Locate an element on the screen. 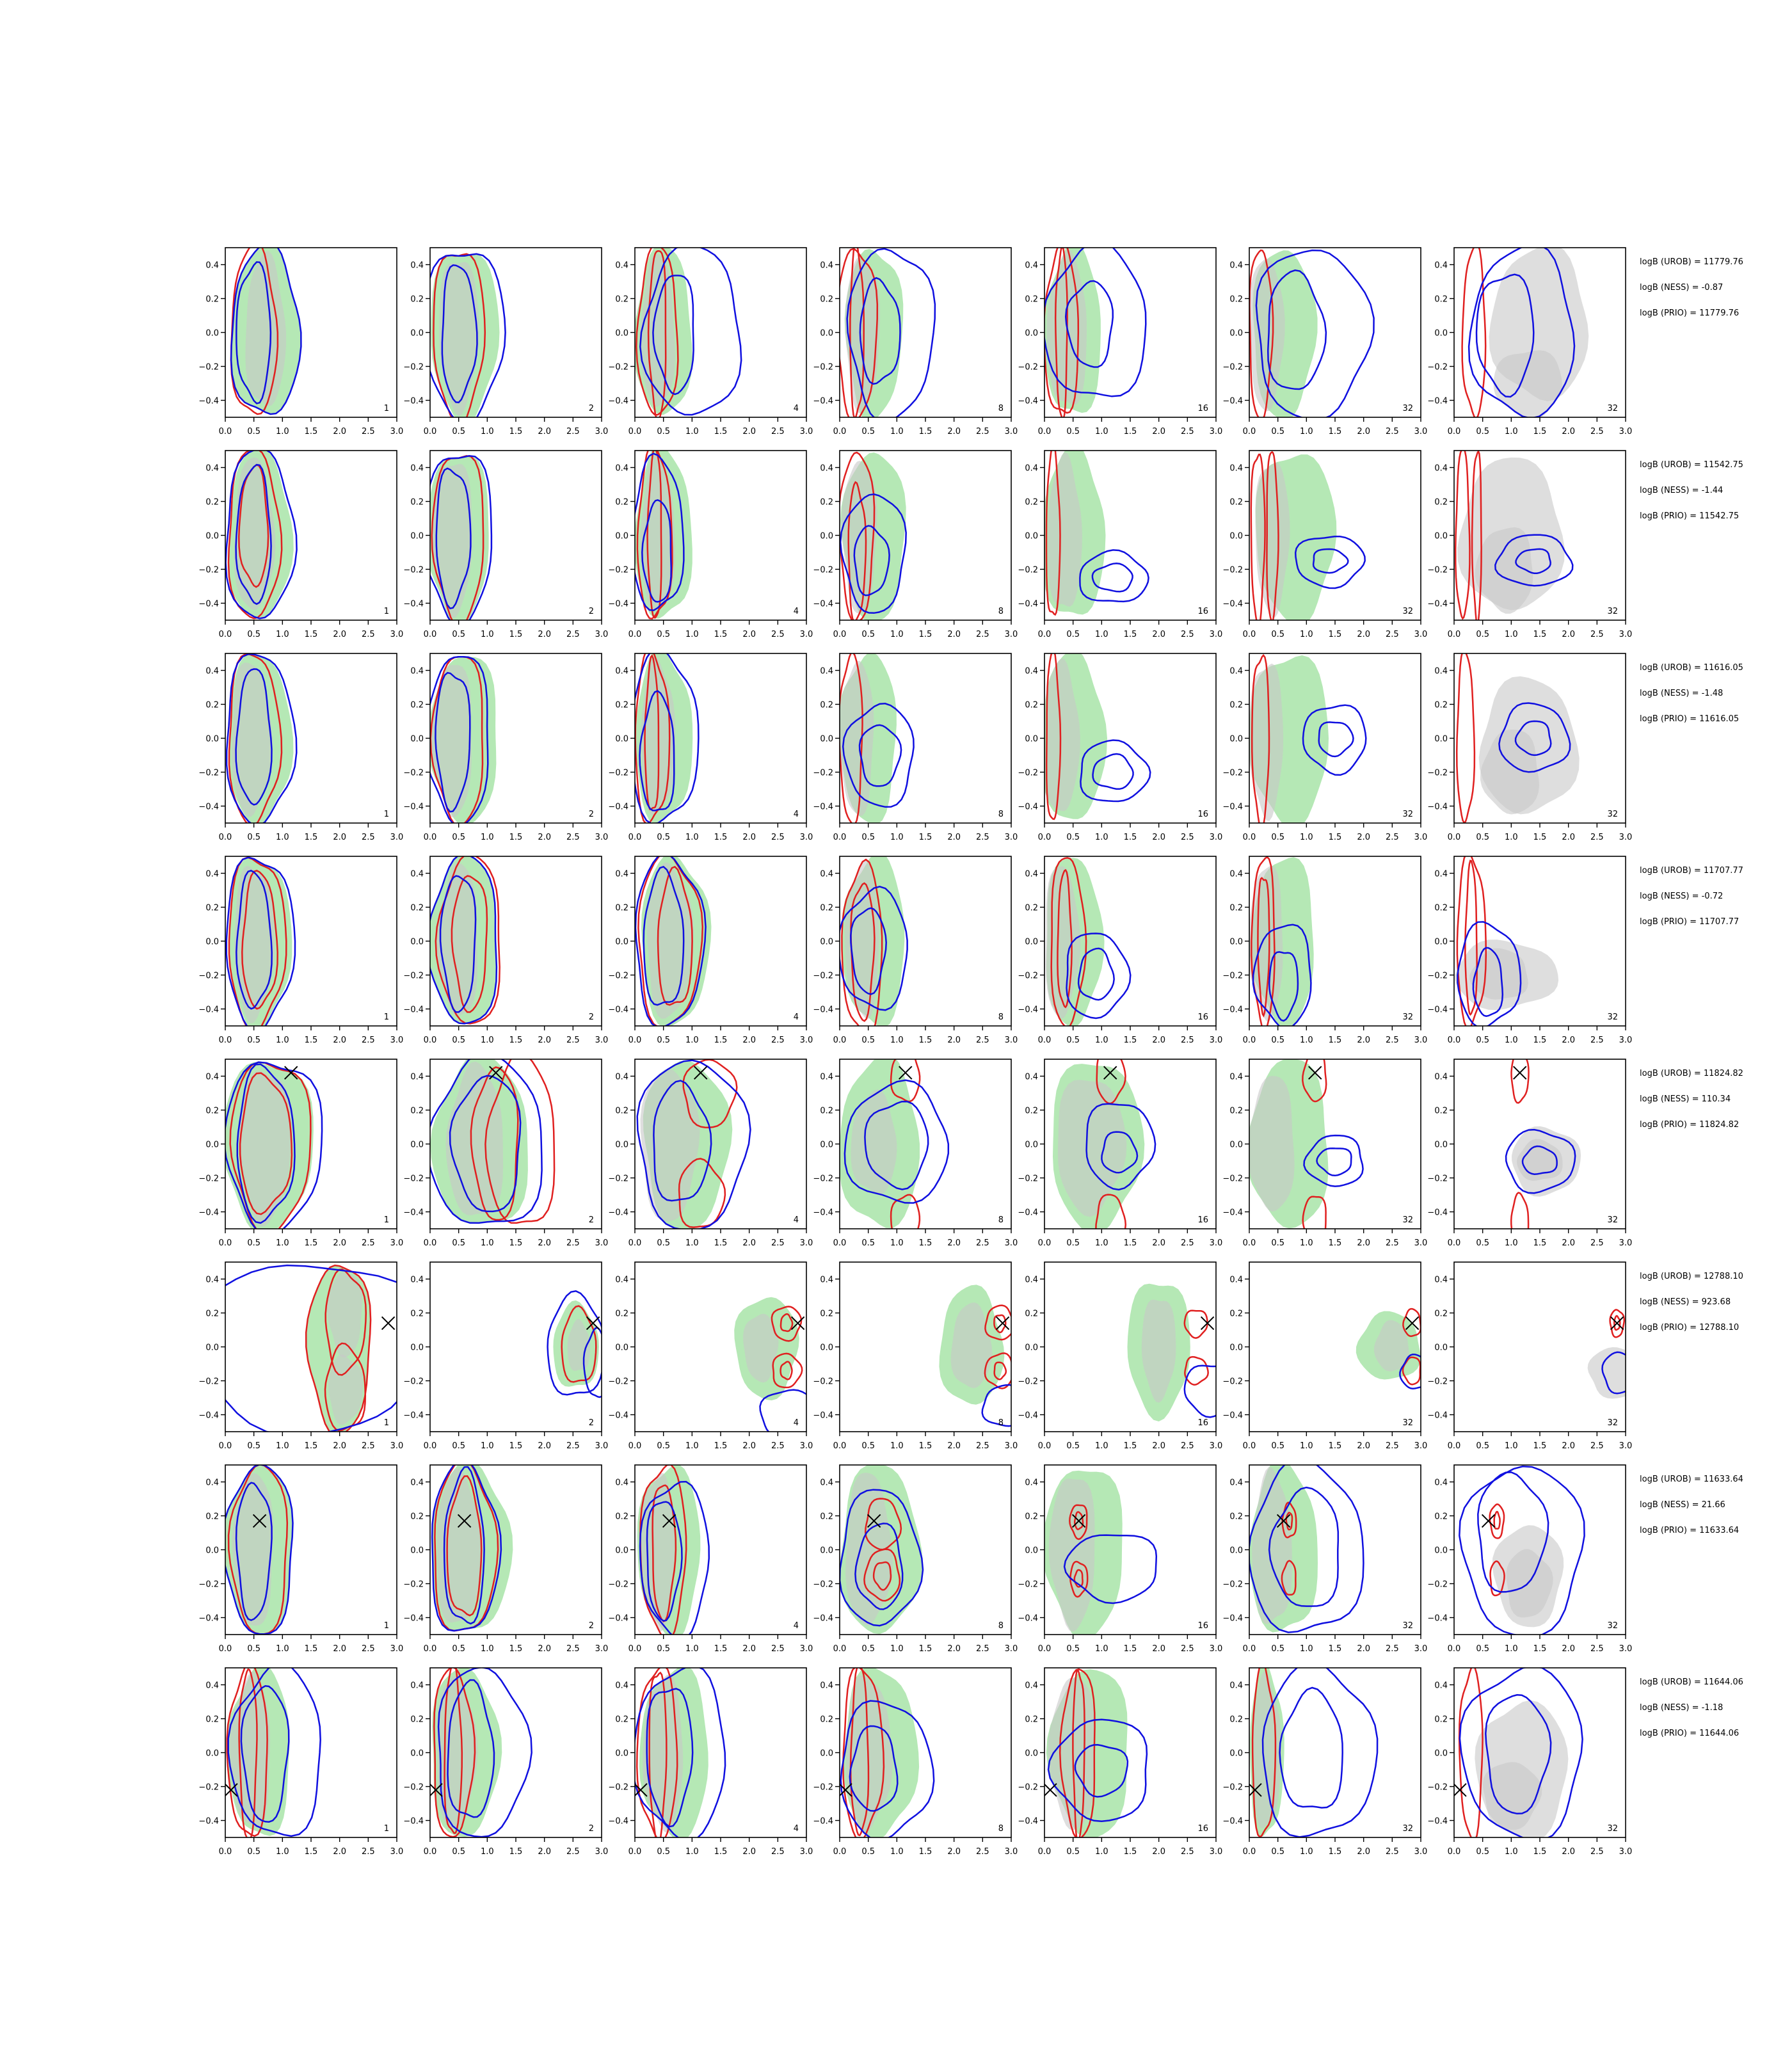  panel-r7-c6: 0.0 0.5 1.0 1.5 2.0 2.5 3.0 0.4 0.2 0.0 −0.2 −0.4 32 is located at coordinates (1324, 1559).